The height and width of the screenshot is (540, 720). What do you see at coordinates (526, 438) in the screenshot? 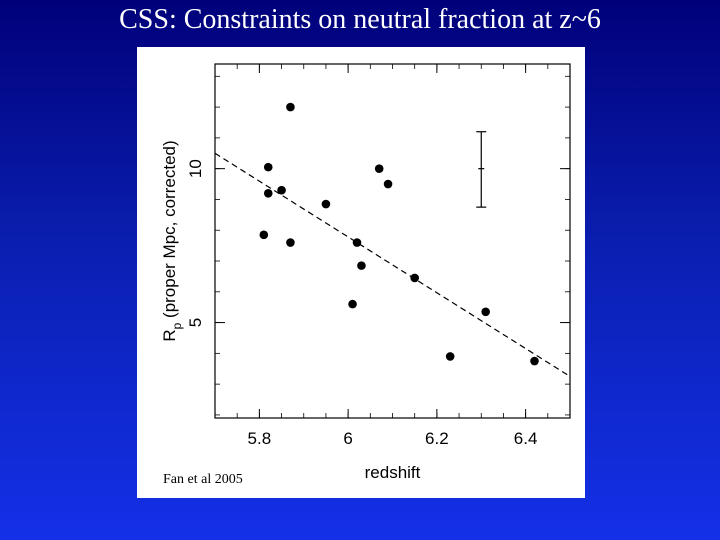
I see `x-tick-label: 6.4` at bounding box center [526, 438].